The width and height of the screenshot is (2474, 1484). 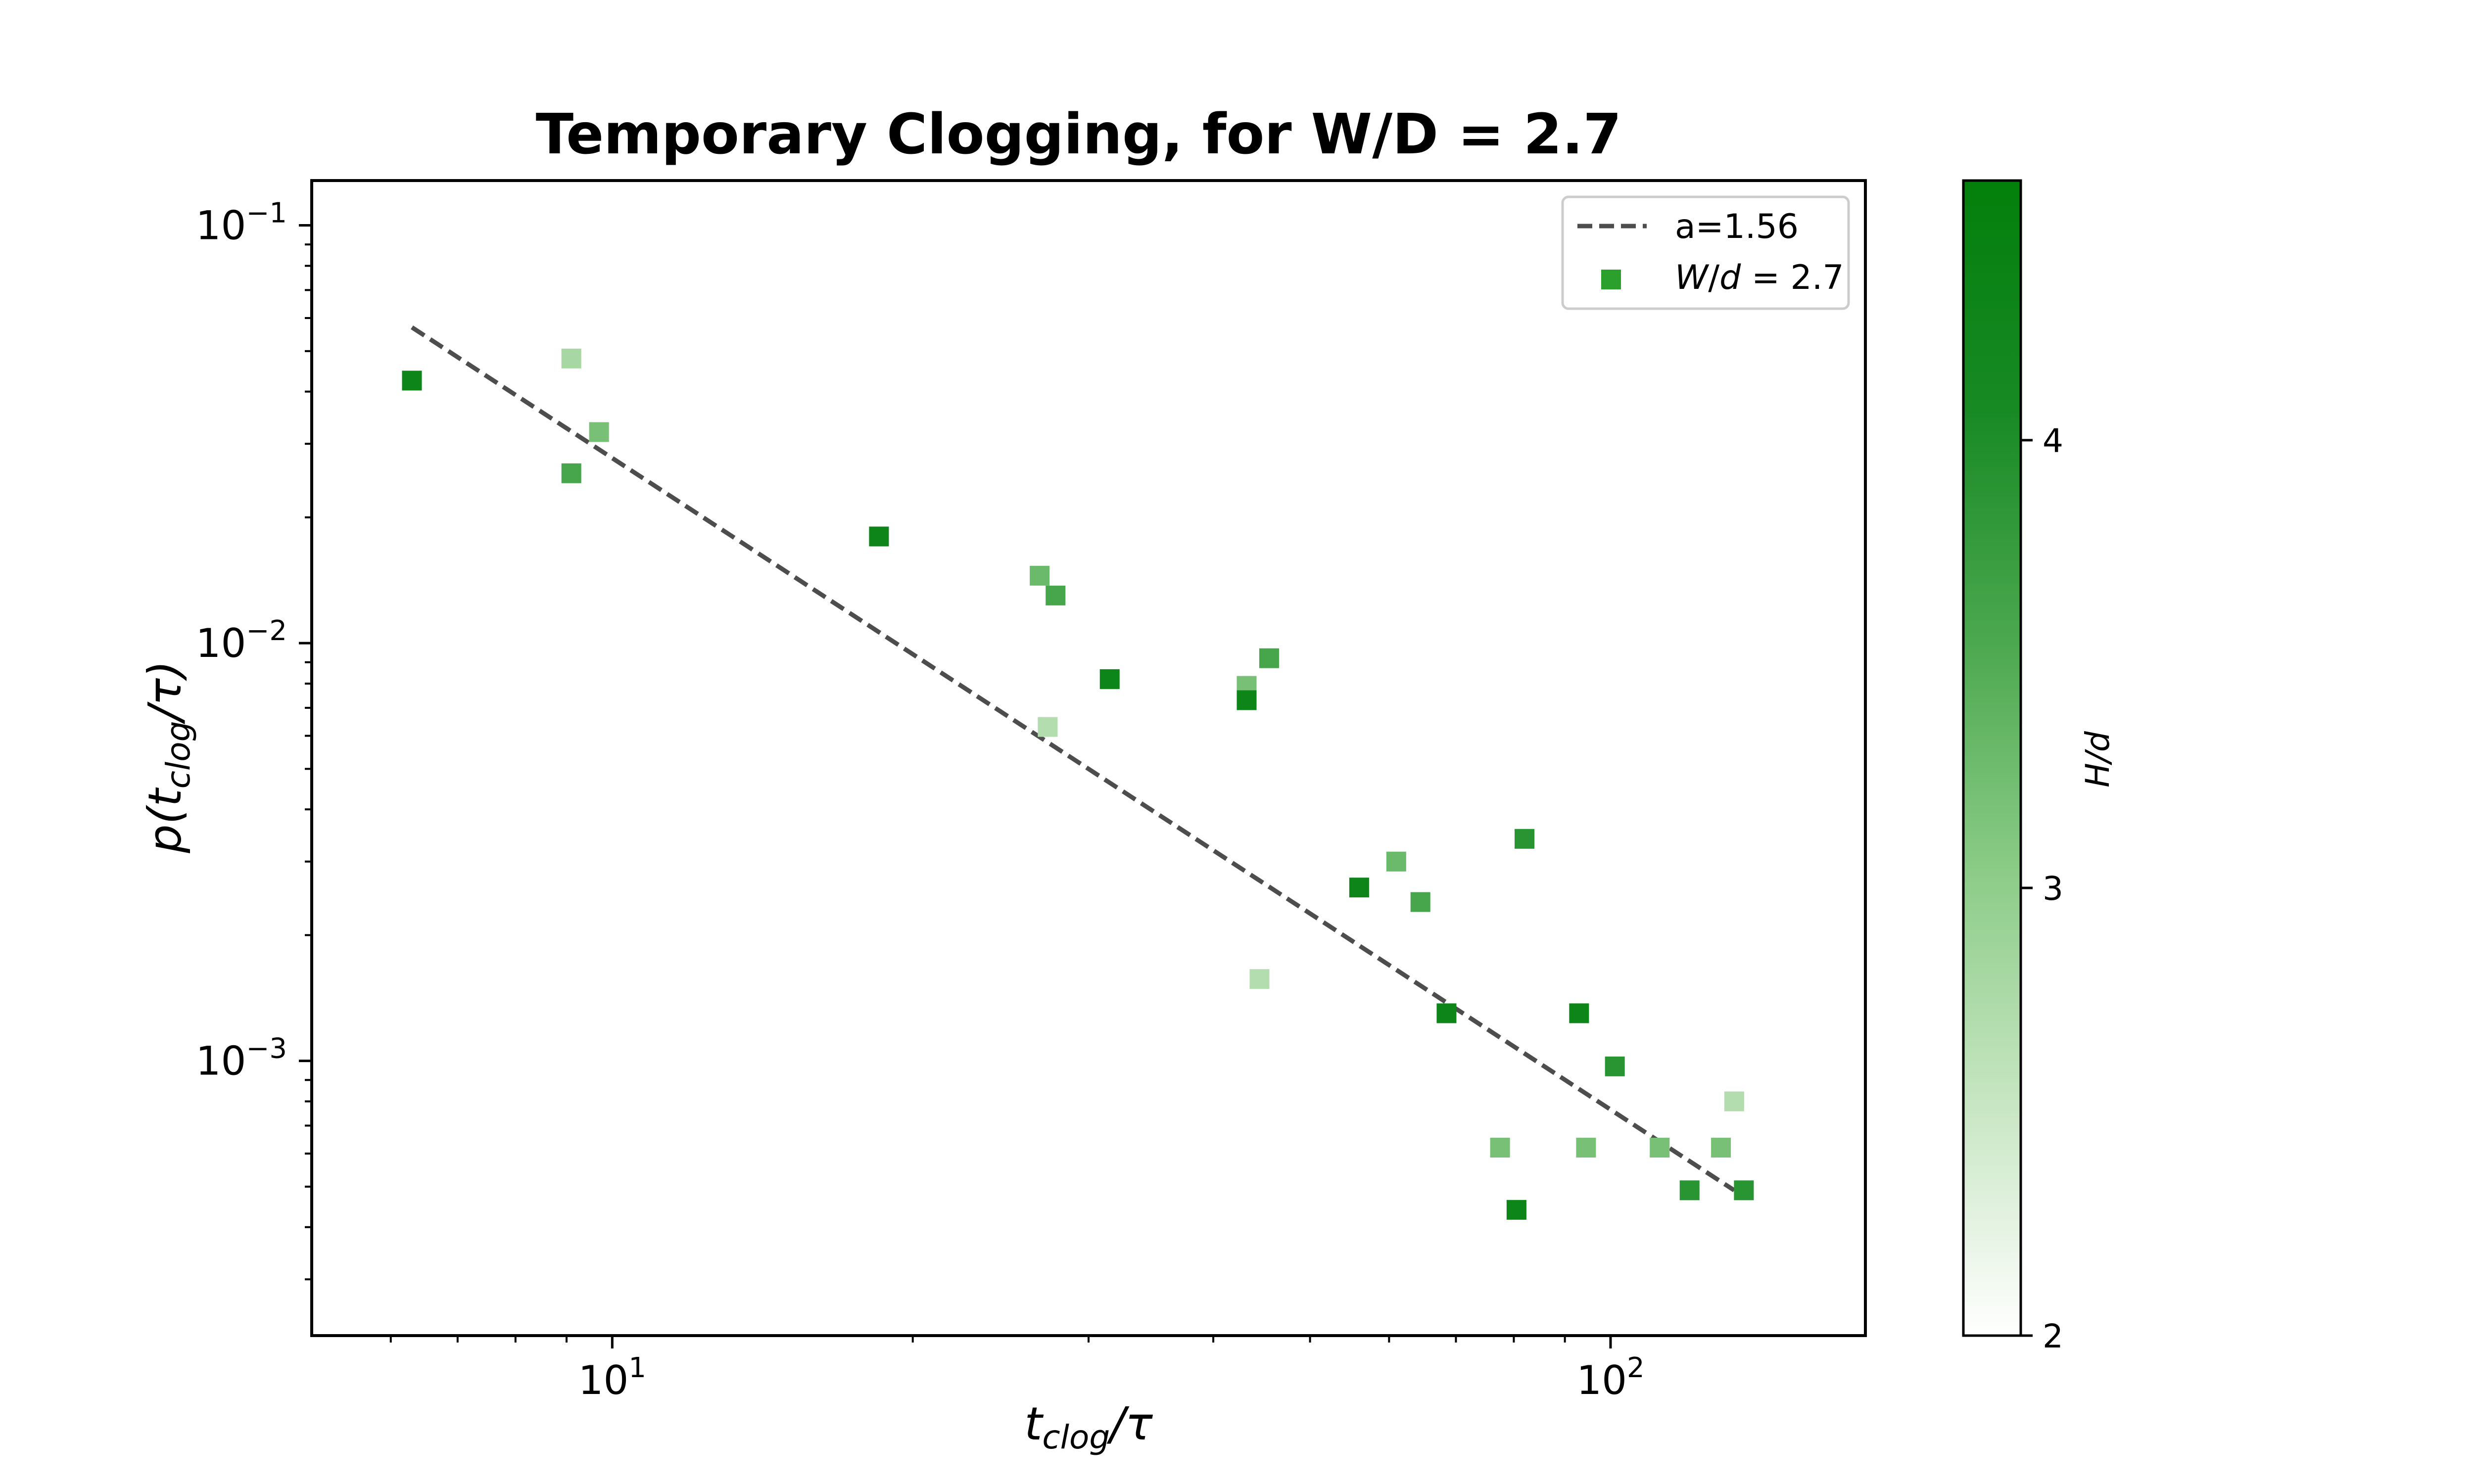 What do you see at coordinates (2098, 759) in the screenshot?
I see `colorbar-label: H/d` at bounding box center [2098, 759].